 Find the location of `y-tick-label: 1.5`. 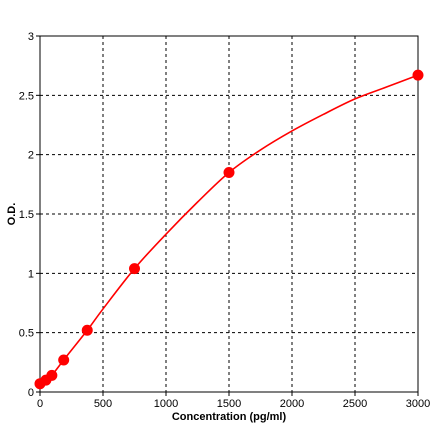

y-tick-label: 1.5 is located at coordinates (26, 215).